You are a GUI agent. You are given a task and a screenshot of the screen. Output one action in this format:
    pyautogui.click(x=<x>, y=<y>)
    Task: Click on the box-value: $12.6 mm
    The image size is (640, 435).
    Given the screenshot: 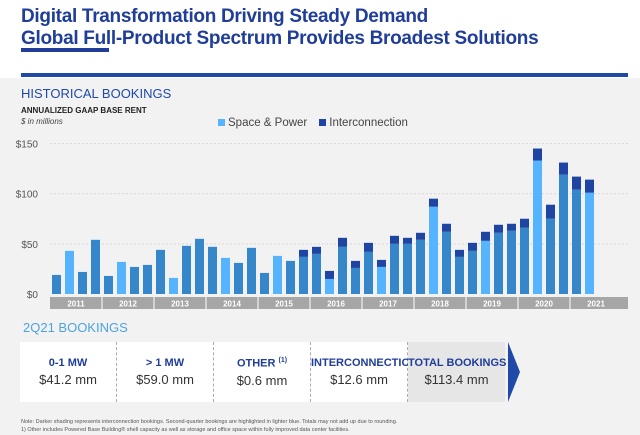 What is the action you would take?
    pyautogui.click(x=359, y=379)
    